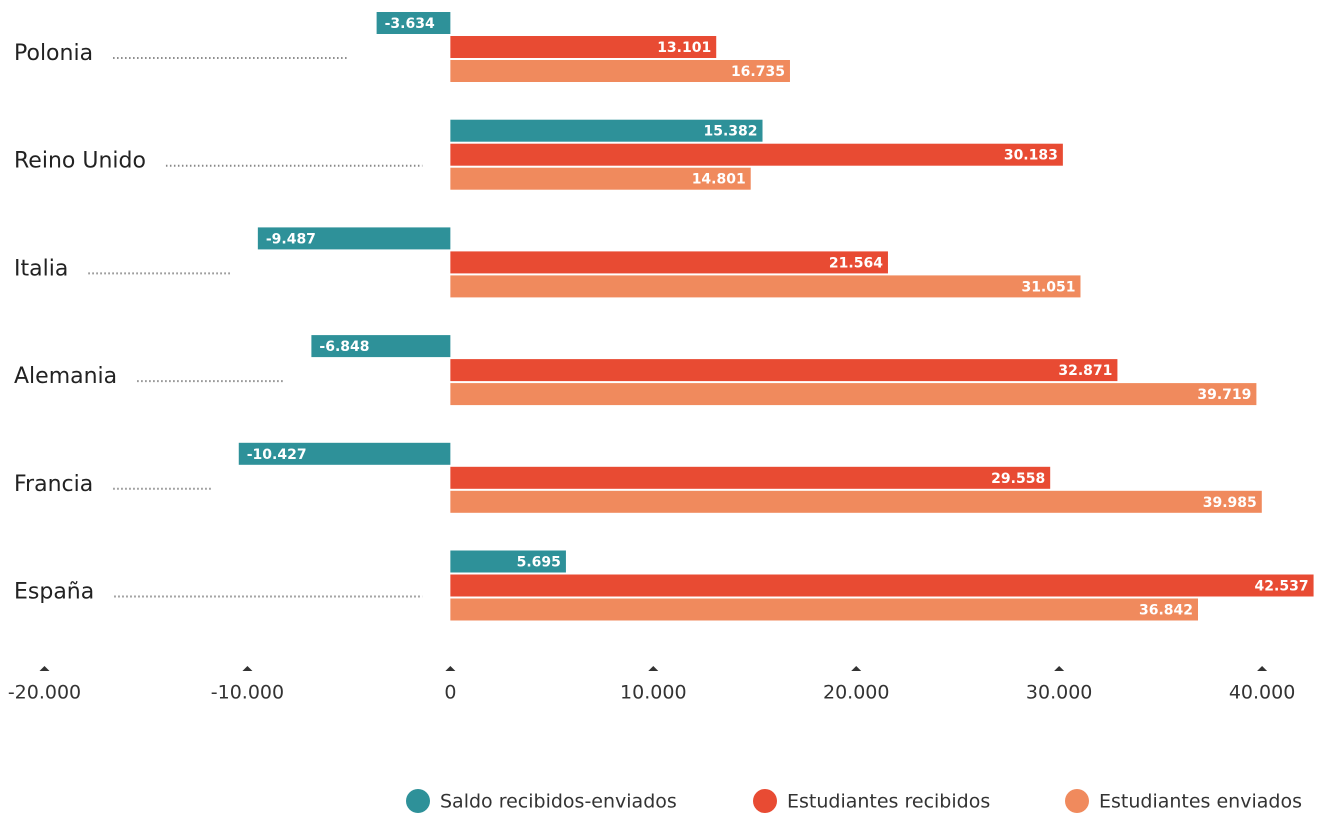 The height and width of the screenshot is (839, 1330). What do you see at coordinates (1085, 371) in the screenshot?
I see `value-label: 32.871` at bounding box center [1085, 371].